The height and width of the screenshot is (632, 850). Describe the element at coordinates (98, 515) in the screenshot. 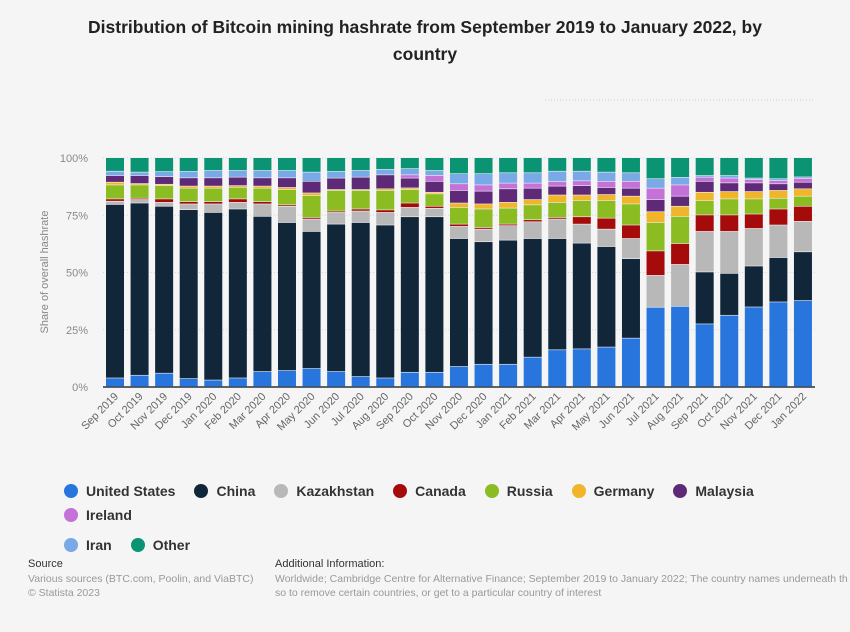

I see `legend-item: Ireland` at that location.